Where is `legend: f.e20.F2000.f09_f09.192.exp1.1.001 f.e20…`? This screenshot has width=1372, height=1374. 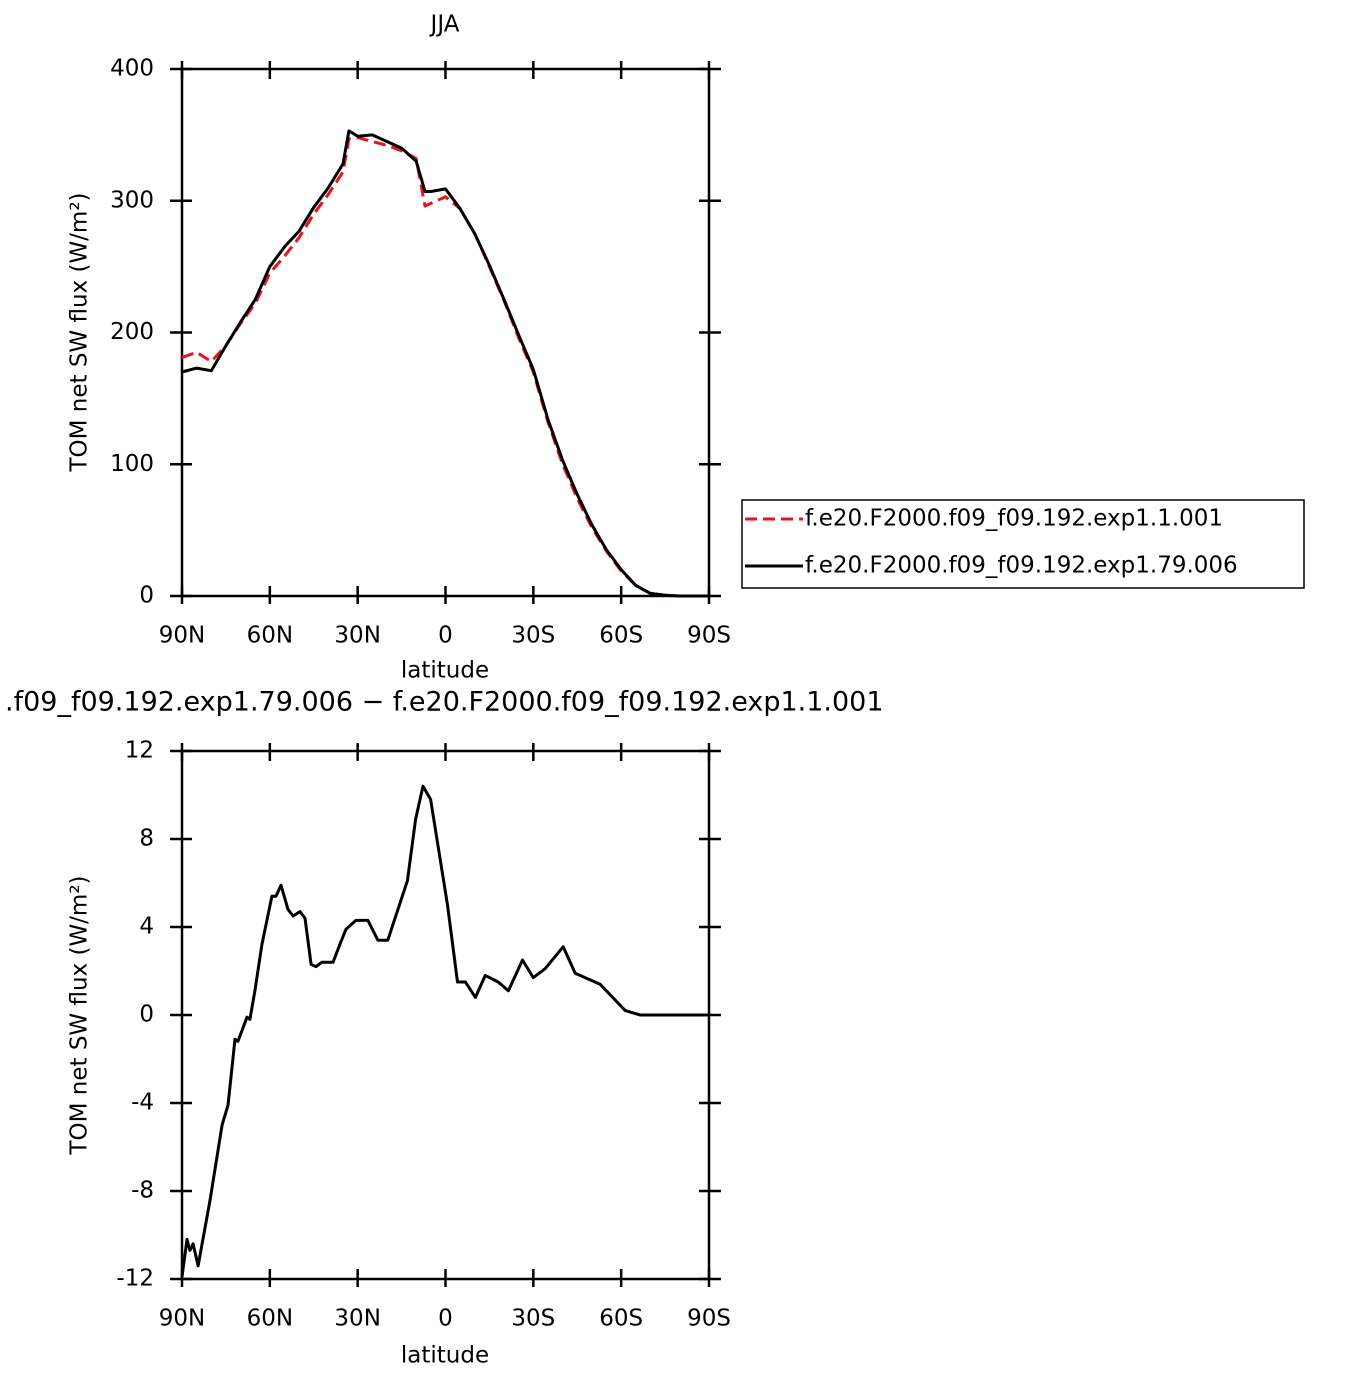
legend: f.e20.F2000.f09_f09.192.exp1.1.001 f.e20… is located at coordinates (1023, 544).